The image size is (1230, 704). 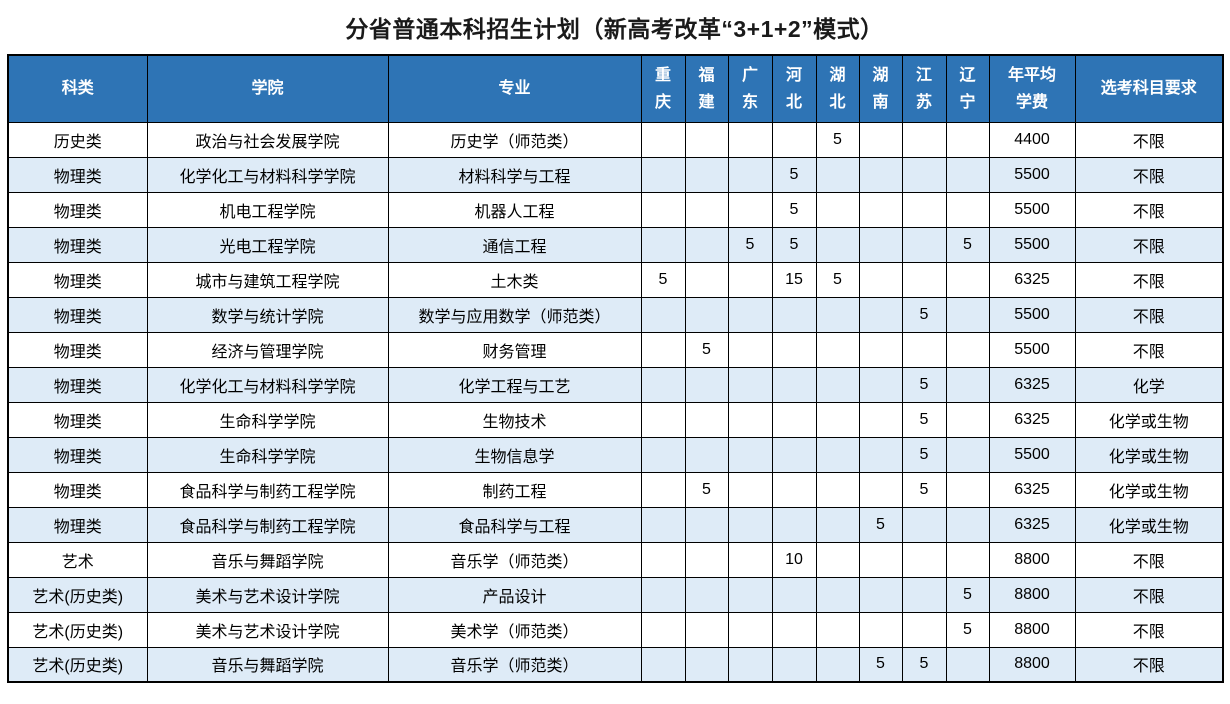 I want to click on table-row: 物理类 机电工程学院 机器人工程 5 5500 不限, so click(x=615, y=209).